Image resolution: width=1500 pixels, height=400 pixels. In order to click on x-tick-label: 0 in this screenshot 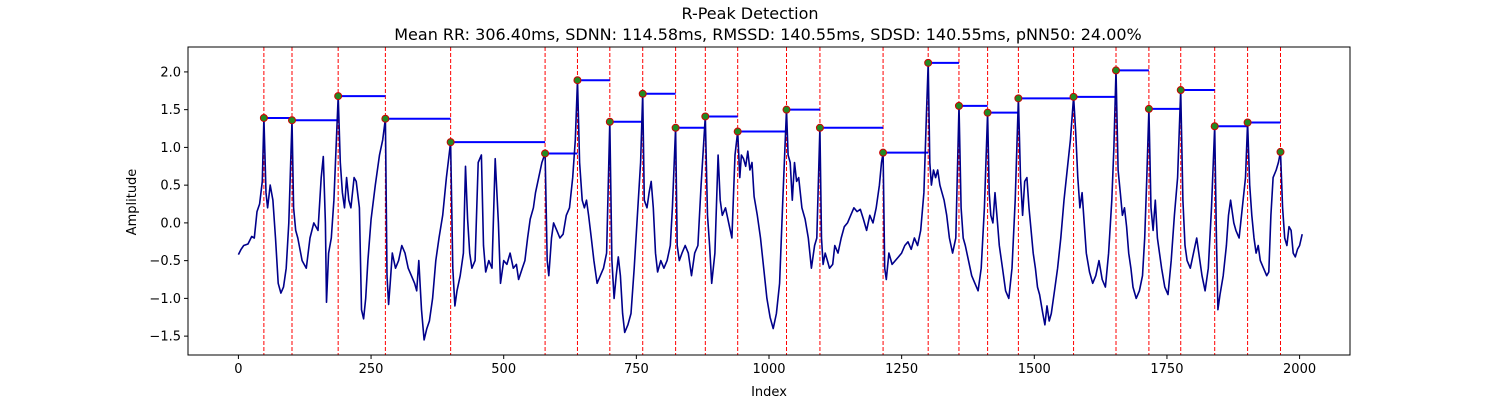, I will do `click(238, 369)`.